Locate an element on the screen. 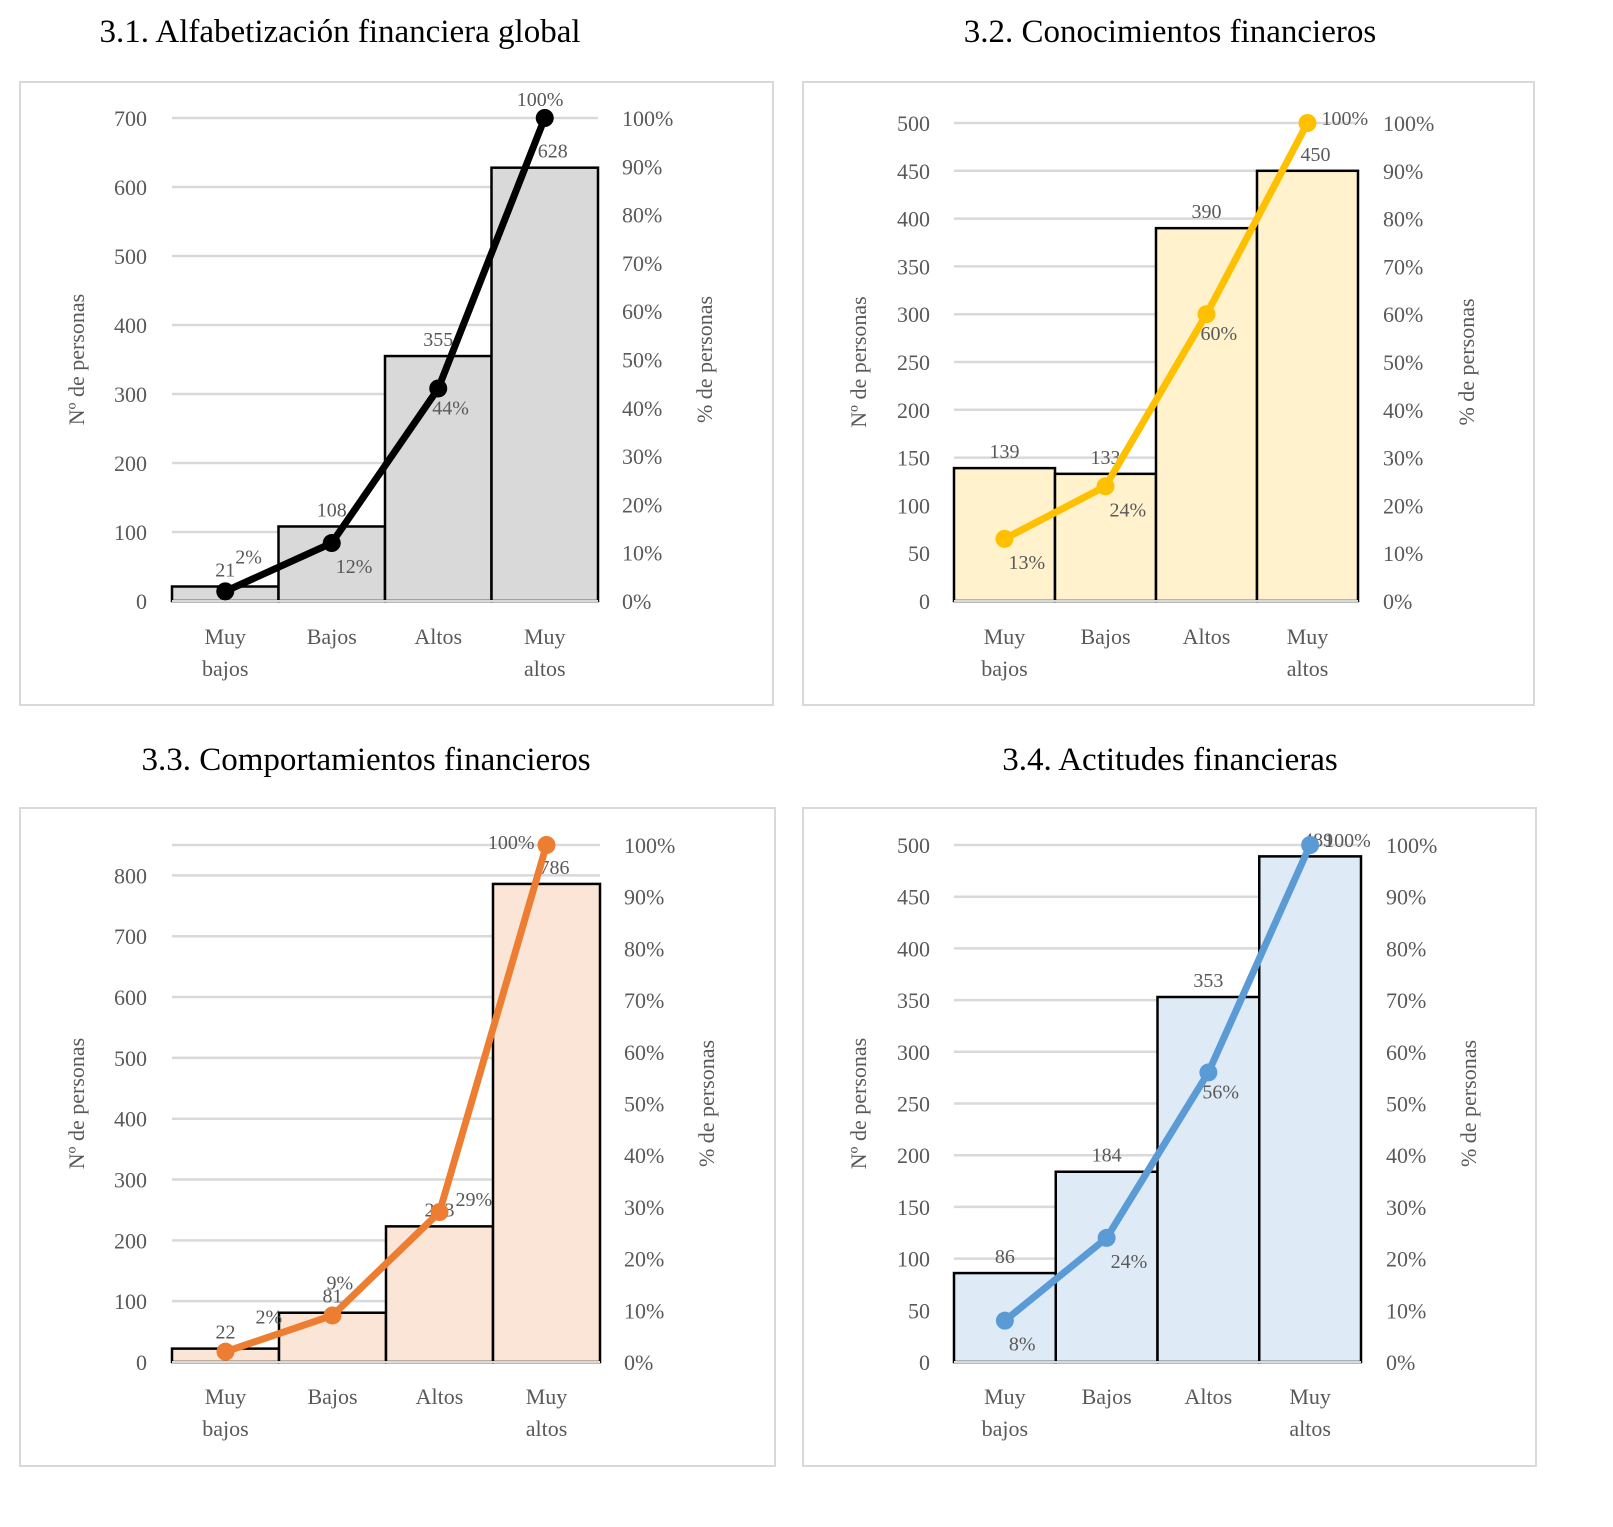 The width and height of the screenshot is (1613, 1527). bar-value-label: 353 is located at coordinates (1208, 981).